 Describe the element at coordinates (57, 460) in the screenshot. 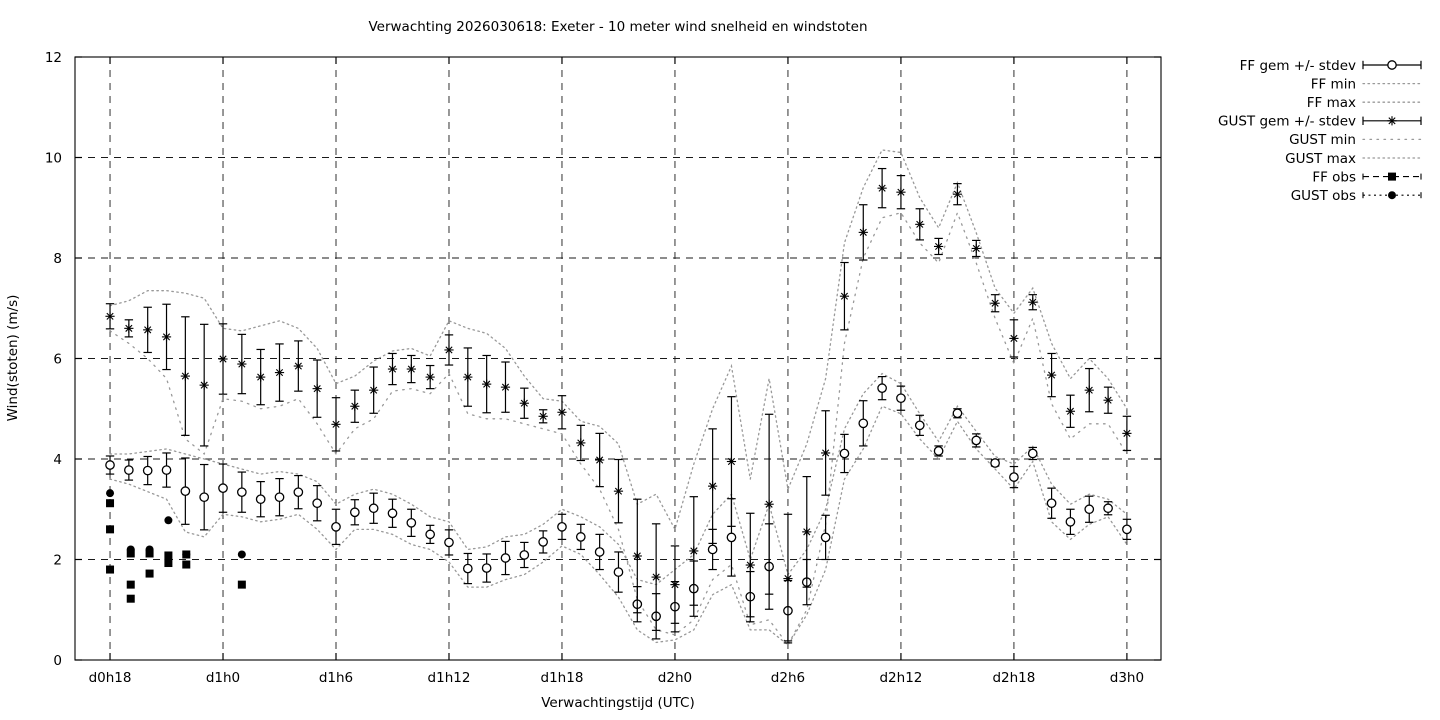

I see `y-tick-label: 4` at that location.